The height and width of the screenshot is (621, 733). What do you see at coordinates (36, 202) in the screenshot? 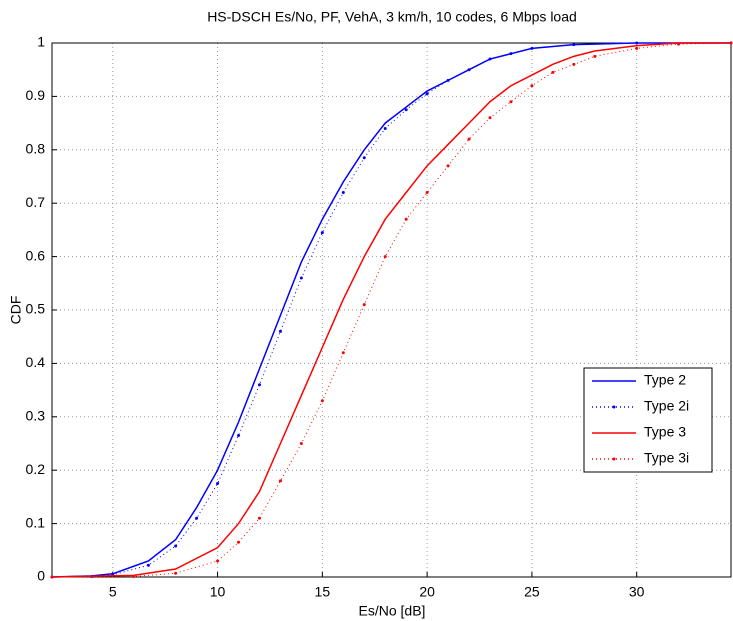
I see `y-tick-label: 0.7` at bounding box center [36, 202].